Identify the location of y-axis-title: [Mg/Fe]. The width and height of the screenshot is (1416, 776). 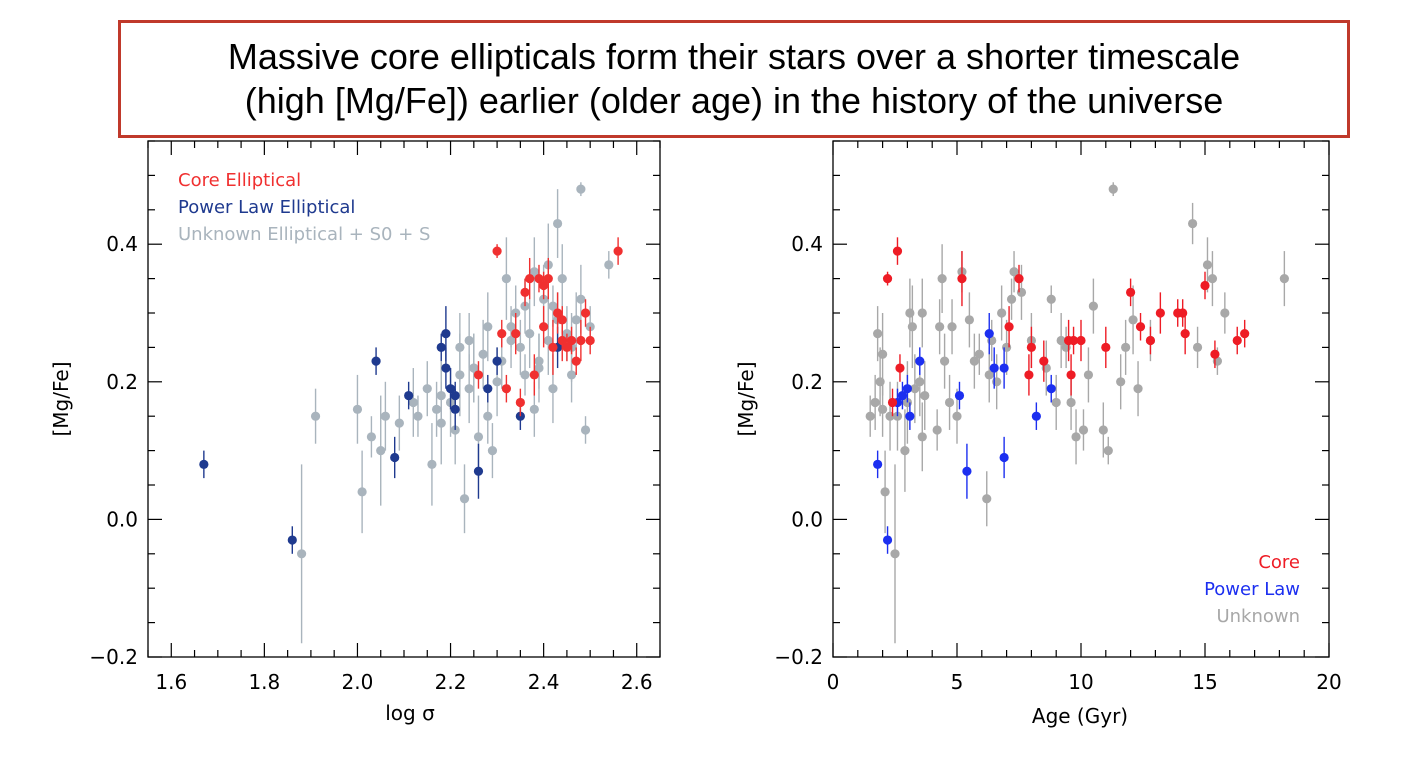
(61, 398).